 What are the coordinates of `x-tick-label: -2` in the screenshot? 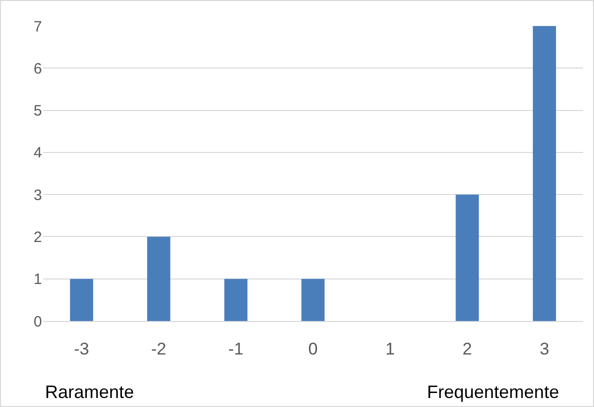 It's located at (158, 348).